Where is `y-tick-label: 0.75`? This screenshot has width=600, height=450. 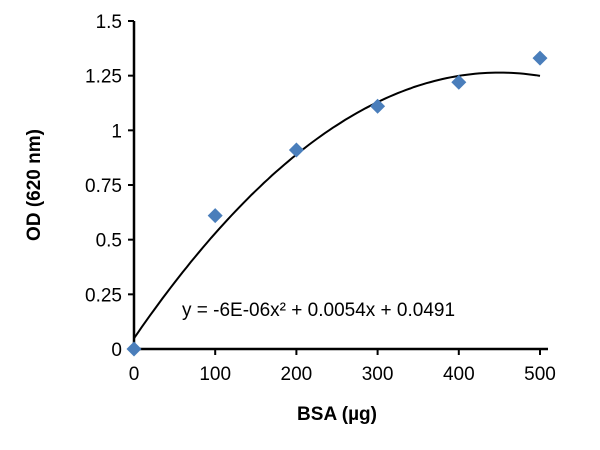 y-tick-label: 0.75 is located at coordinates (103, 186).